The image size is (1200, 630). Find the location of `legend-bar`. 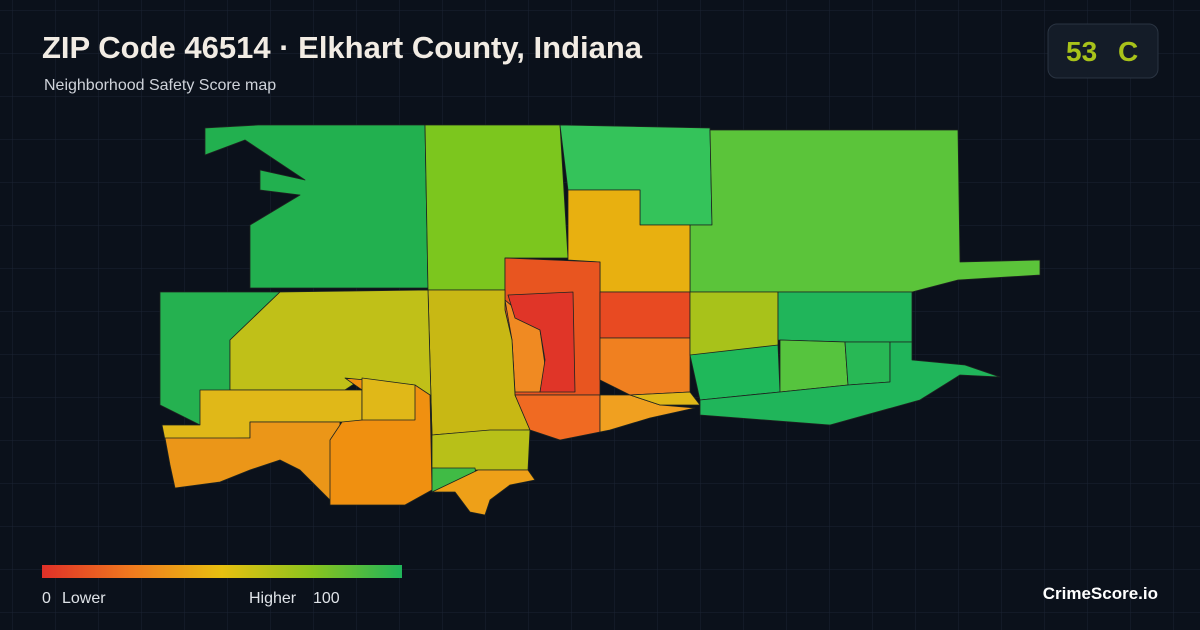

legend-bar is located at coordinates (222, 571).